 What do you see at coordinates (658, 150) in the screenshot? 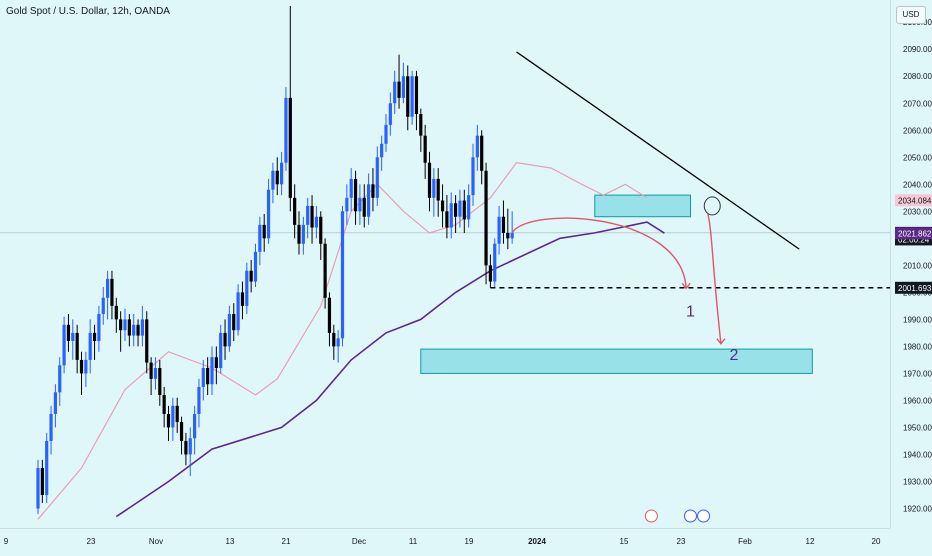
I see `descending-trendline` at bounding box center [658, 150].